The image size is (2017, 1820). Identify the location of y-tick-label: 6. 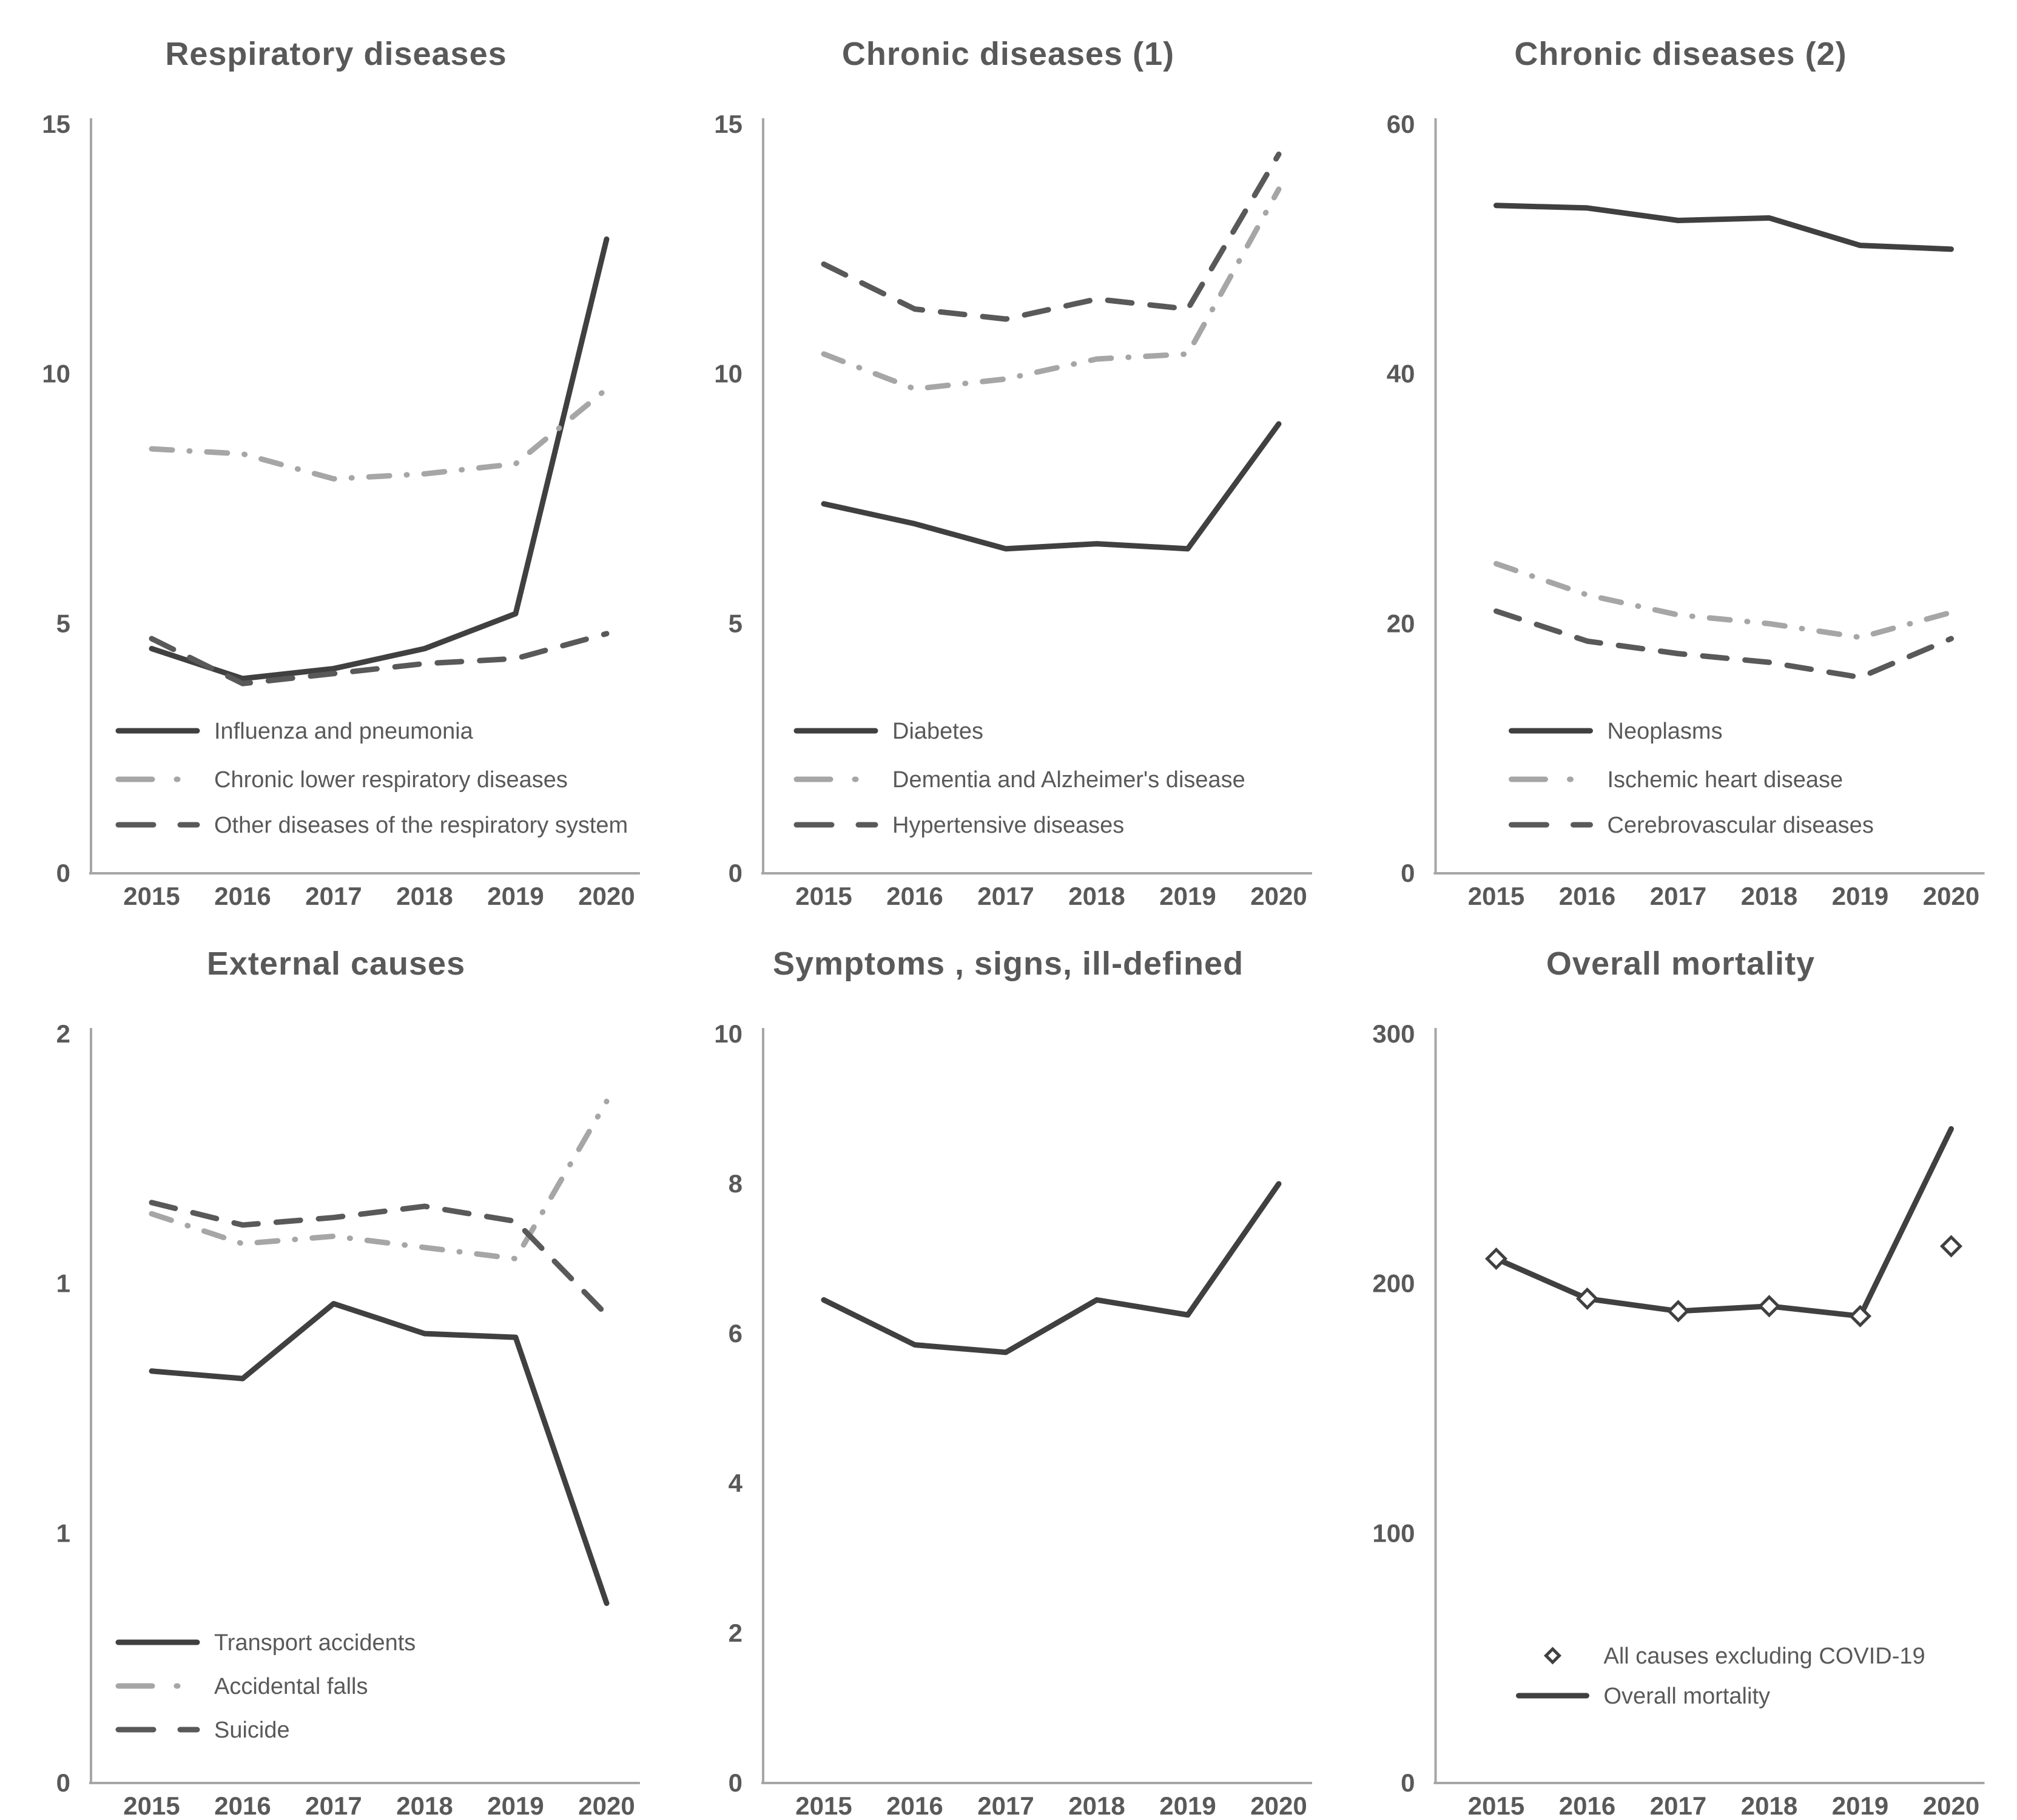
(736, 1333).